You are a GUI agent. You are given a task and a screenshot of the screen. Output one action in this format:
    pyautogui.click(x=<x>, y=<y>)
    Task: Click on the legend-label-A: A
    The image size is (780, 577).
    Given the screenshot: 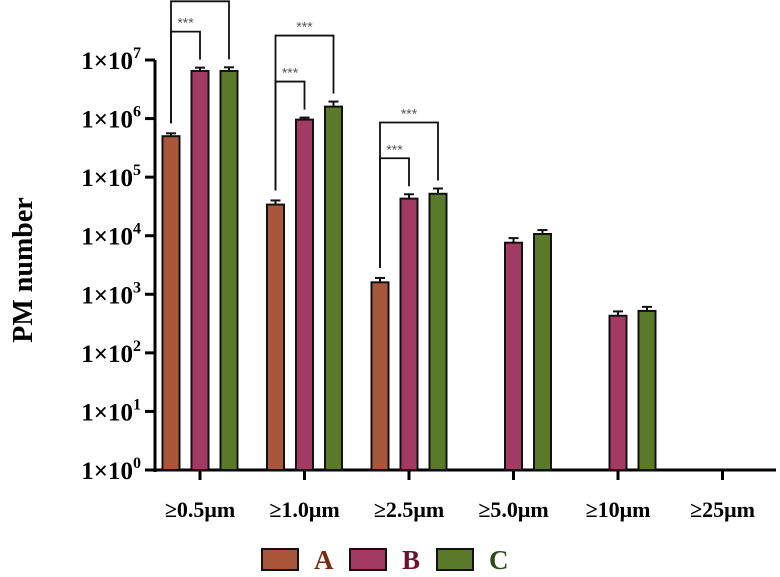 What is the action you would take?
    pyautogui.click(x=324, y=560)
    